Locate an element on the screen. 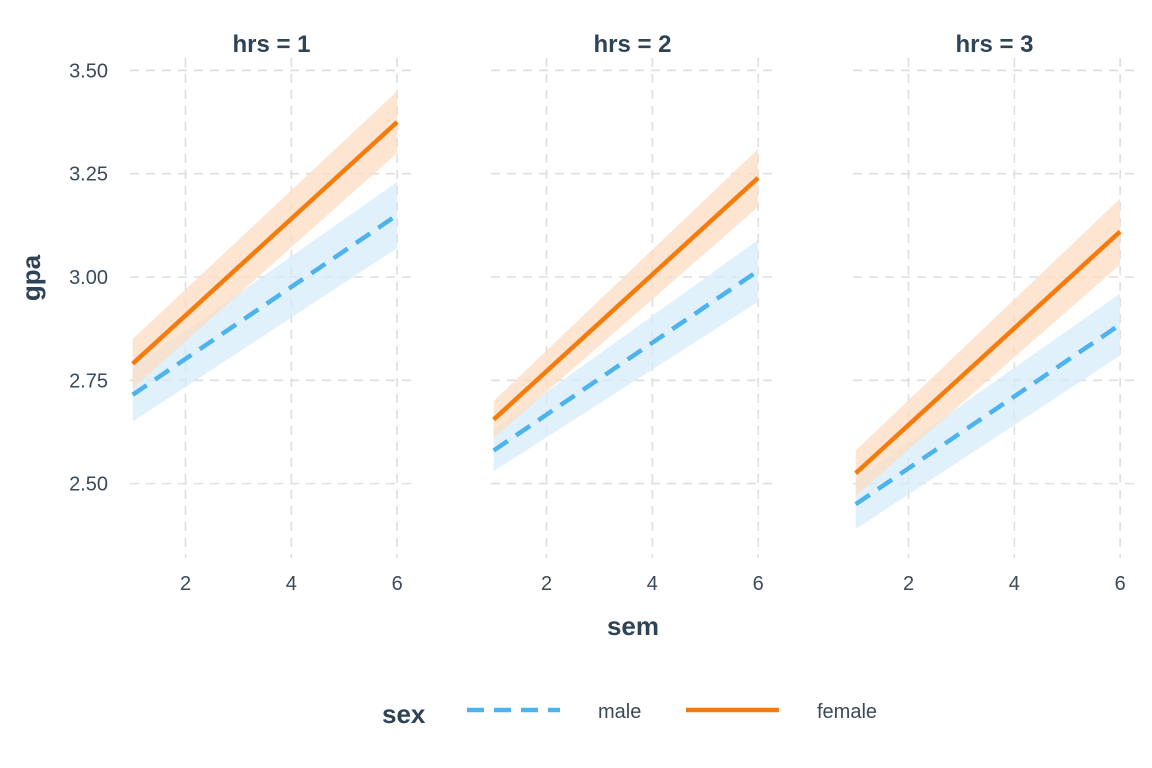  y-tick-label: 2.50 is located at coordinates (88, 485).